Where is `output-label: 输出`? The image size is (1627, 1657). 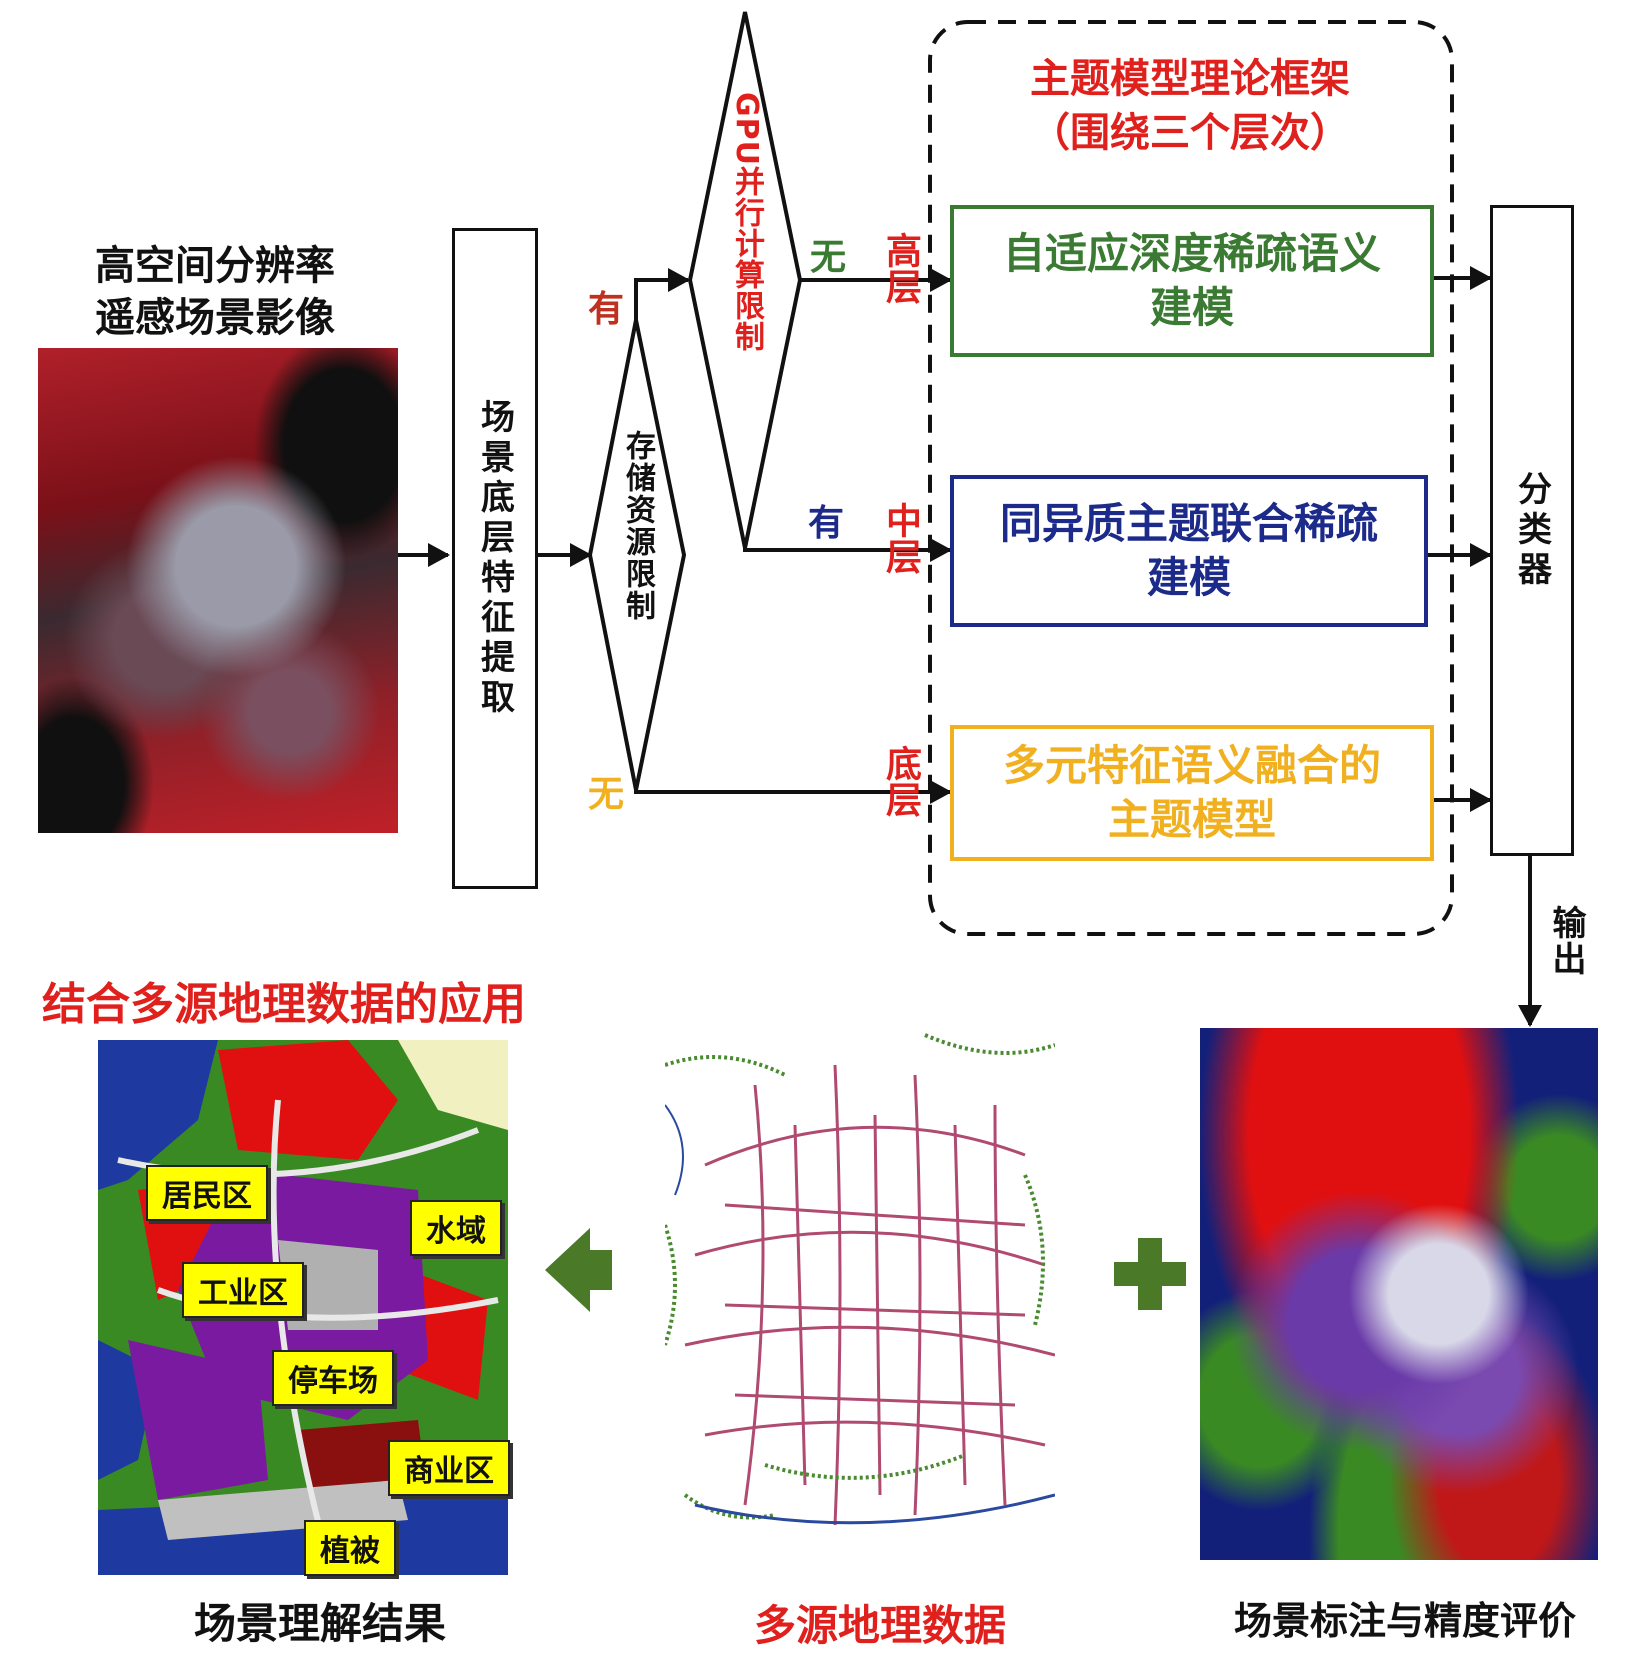 output-label: 输出 is located at coordinates (1566, 941).